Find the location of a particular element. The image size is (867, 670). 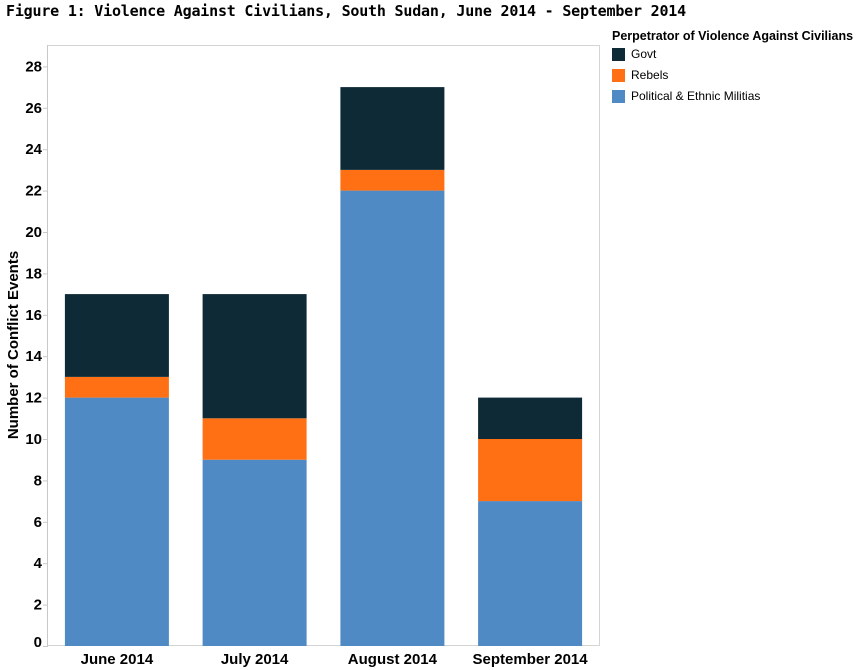

x-tick-label-june-2014: June 2014 is located at coordinates (117, 659).